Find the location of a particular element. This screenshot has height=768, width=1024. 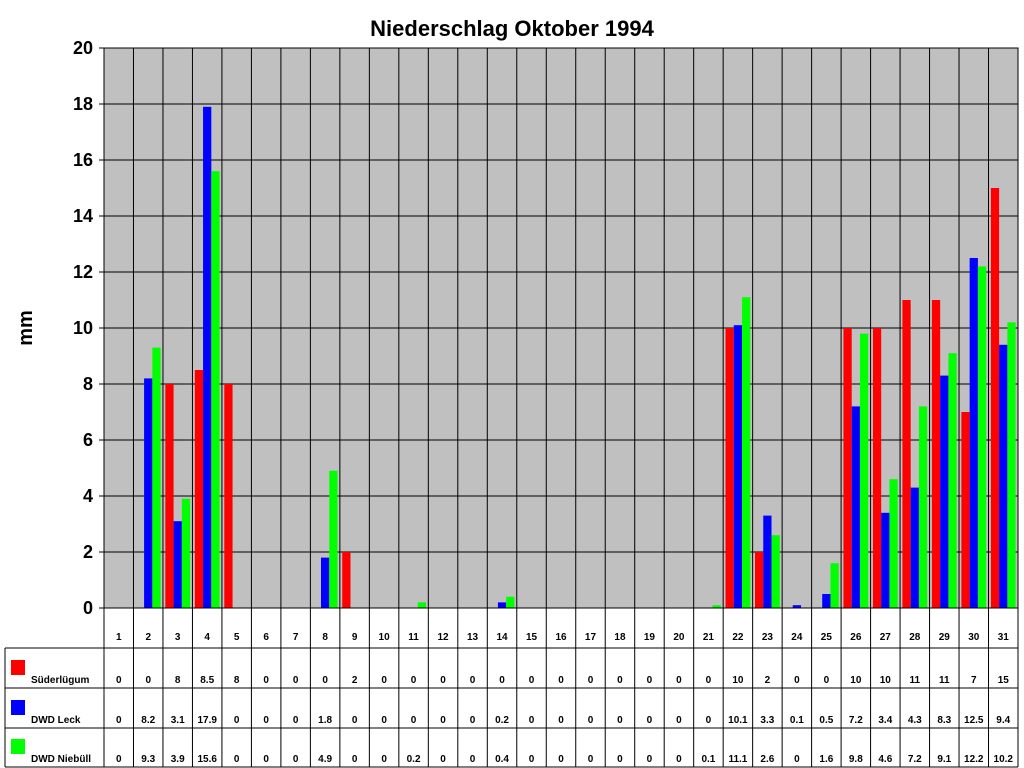

data-label: 2 is located at coordinates (768, 680).